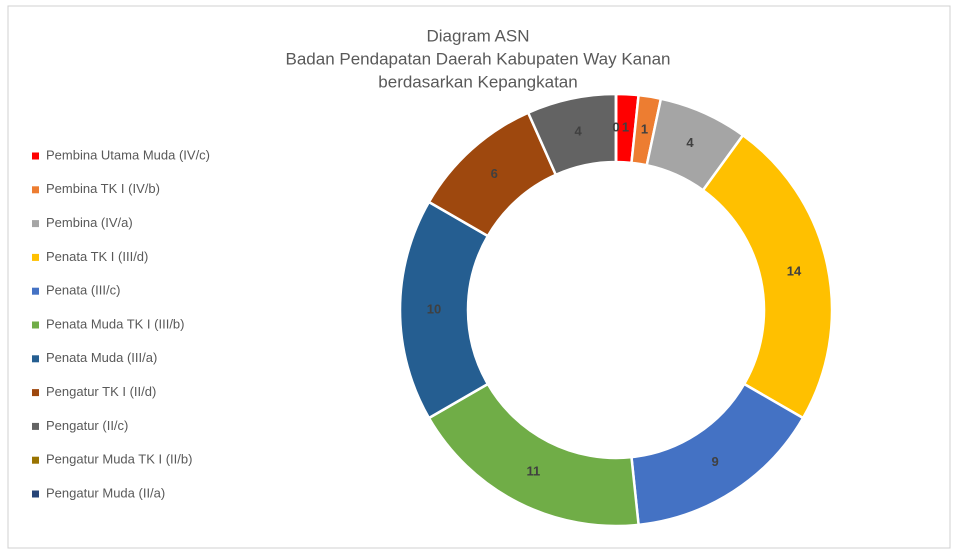 The width and height of the screenshot is (959, 554). Describe the element at coordinates (494, 173) in the screenshot. I see `data-label: 6` at that location.